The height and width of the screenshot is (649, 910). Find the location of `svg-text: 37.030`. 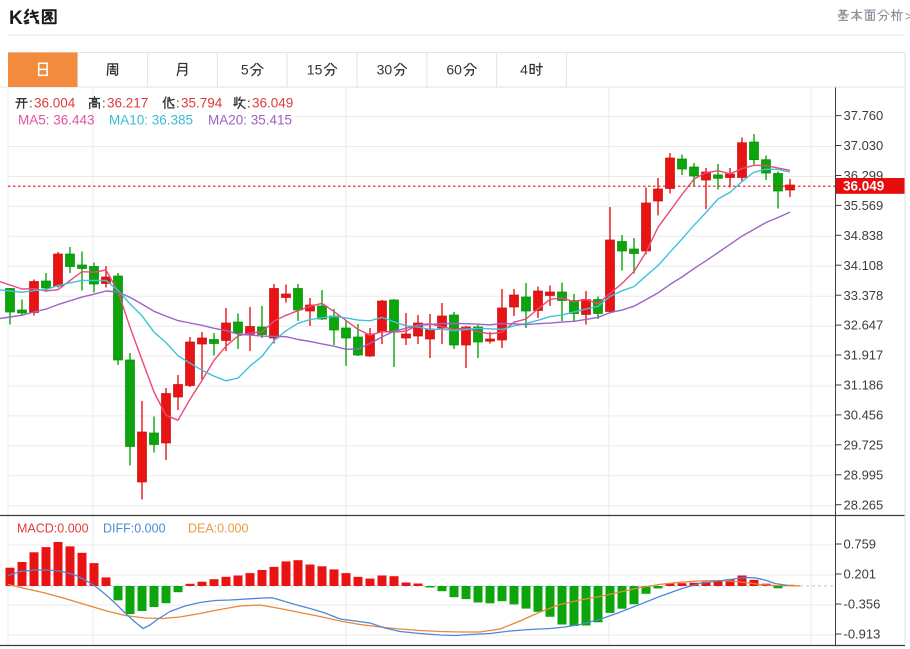

svg-text: 37.030 is located at coordinates (864, 145).